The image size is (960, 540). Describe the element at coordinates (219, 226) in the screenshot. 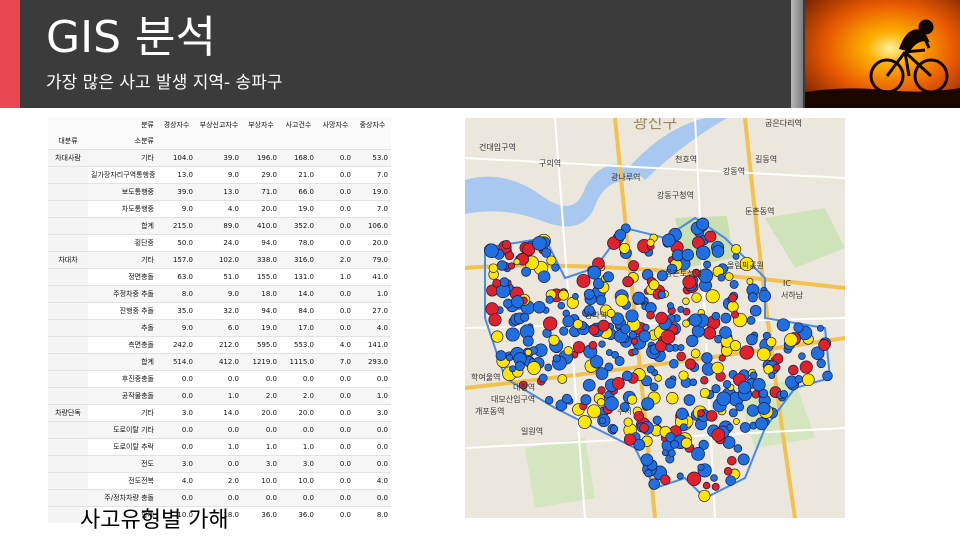

I see `table-row: 합계 215.0 89.0 410.0 352.0 0.0 106.0` at that location.